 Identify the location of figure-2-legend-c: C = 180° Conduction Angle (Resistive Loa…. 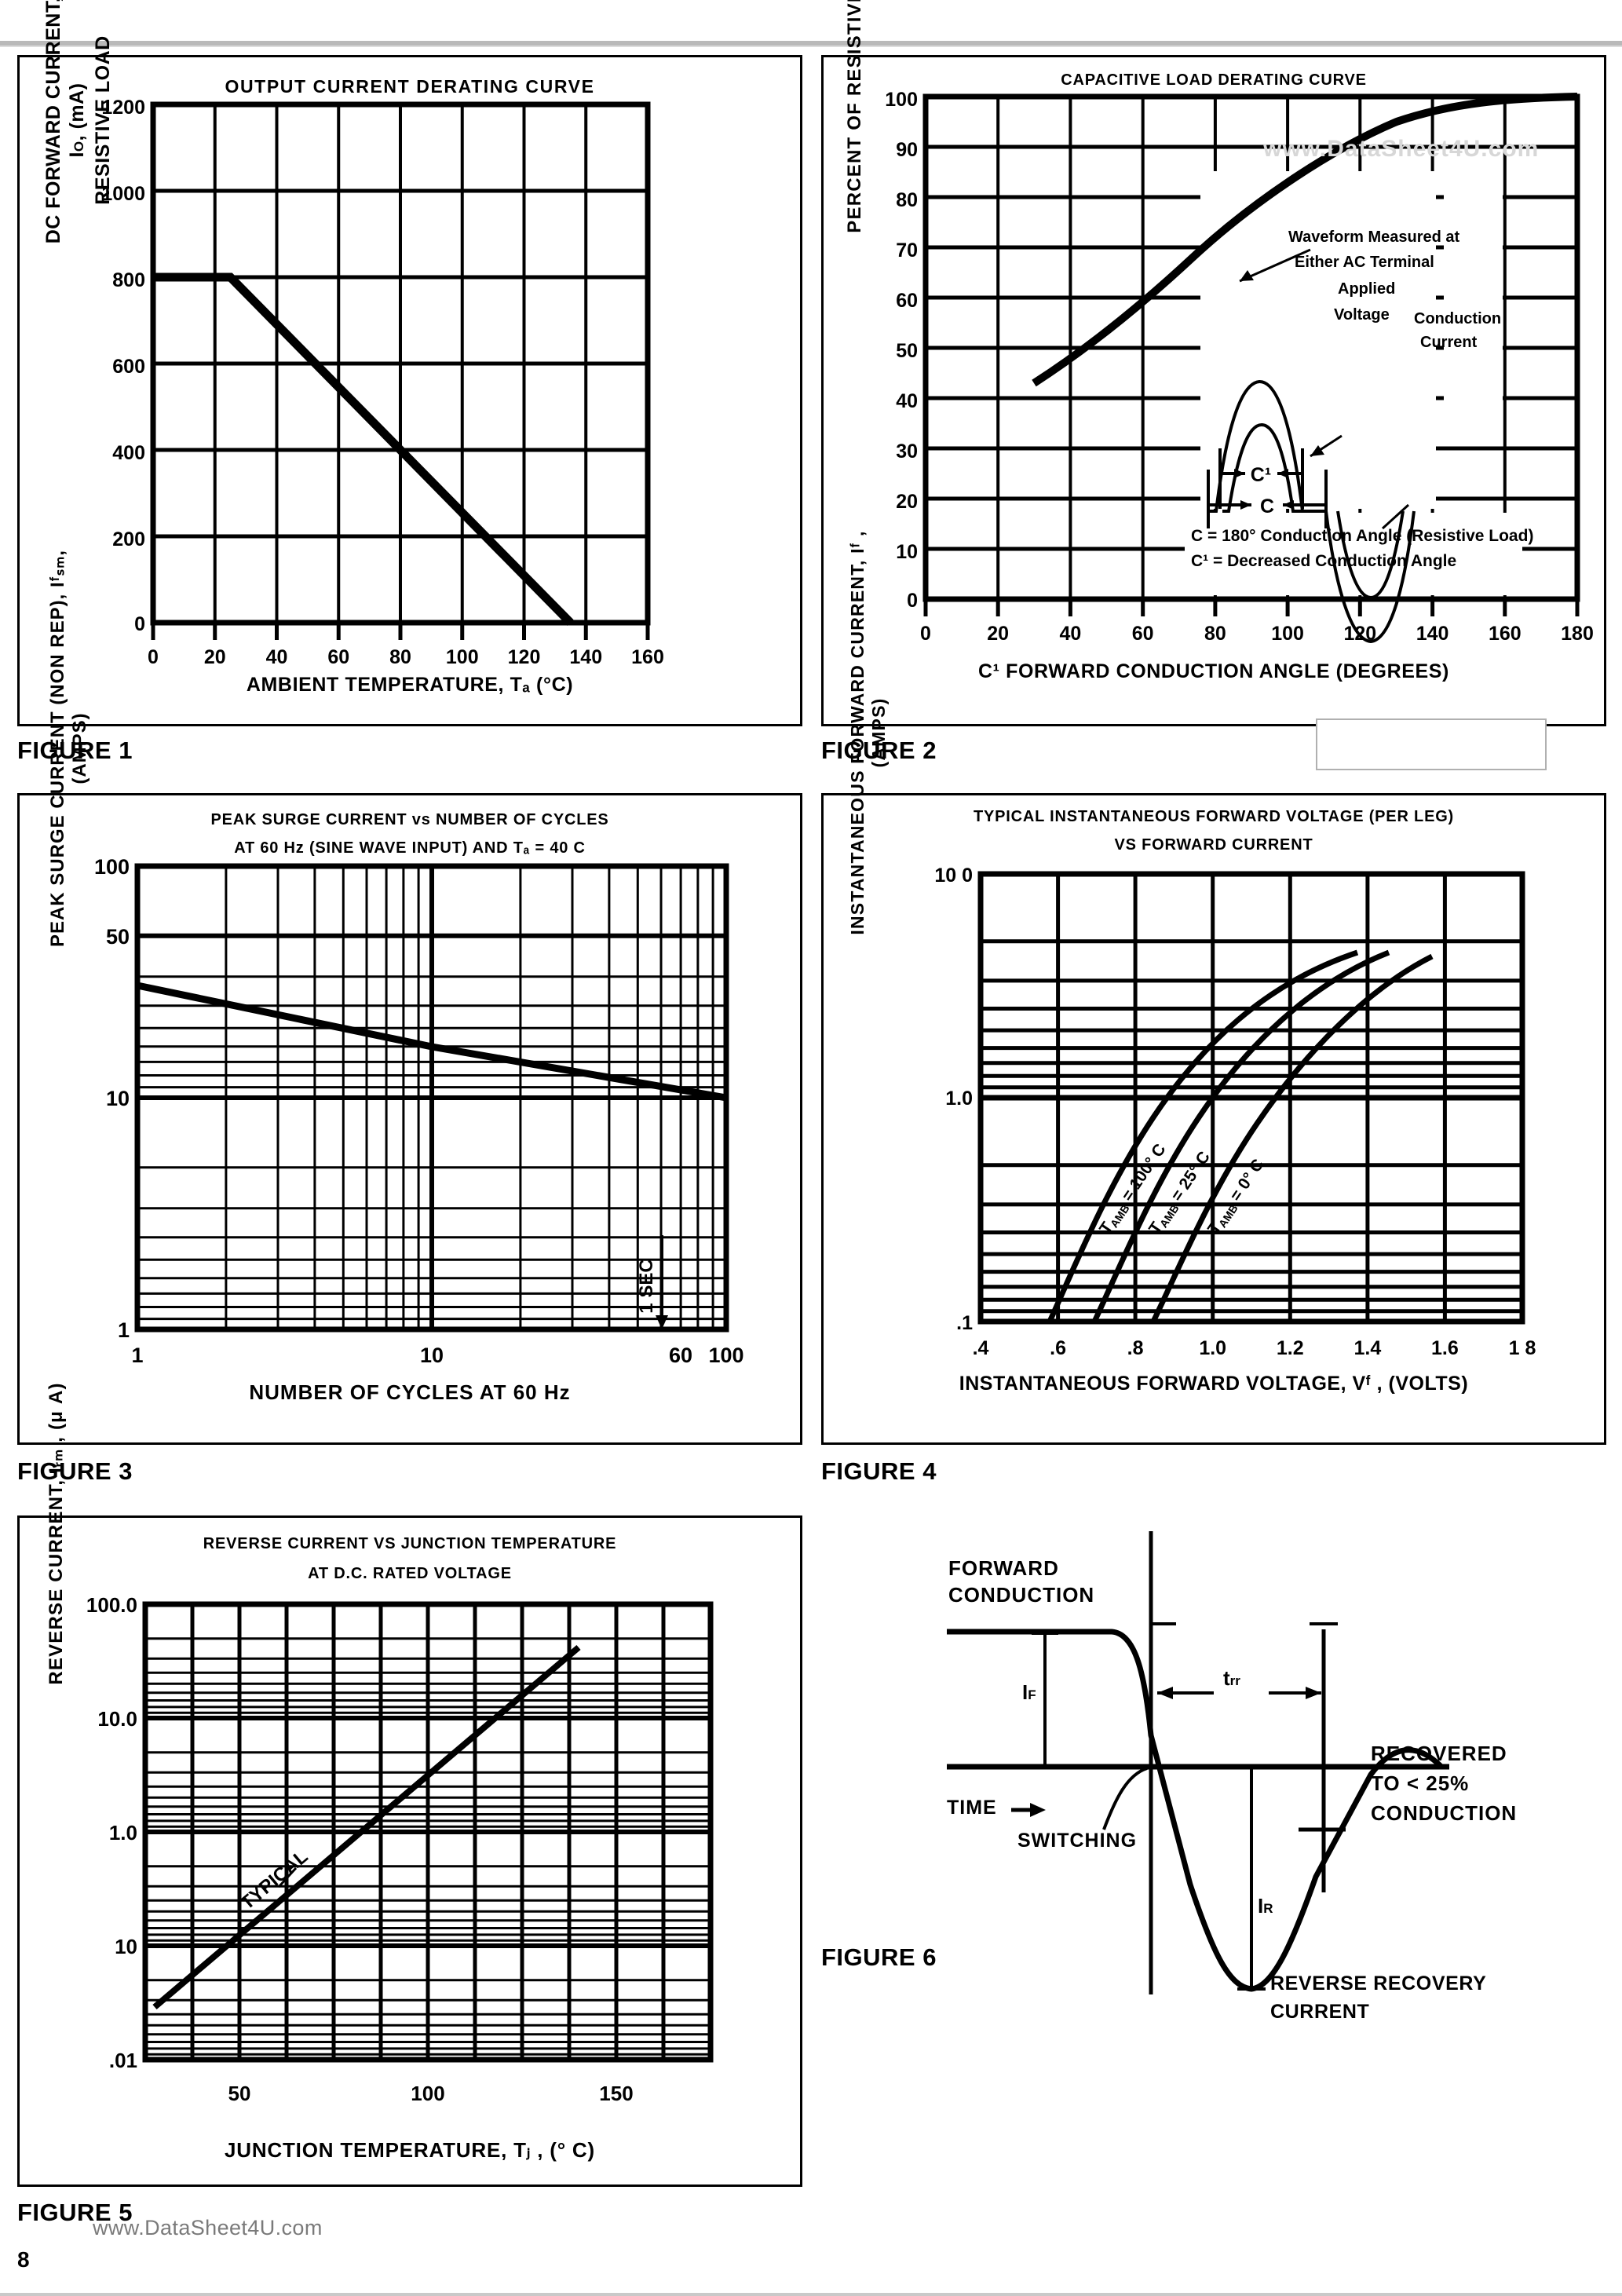
(1362, 536).